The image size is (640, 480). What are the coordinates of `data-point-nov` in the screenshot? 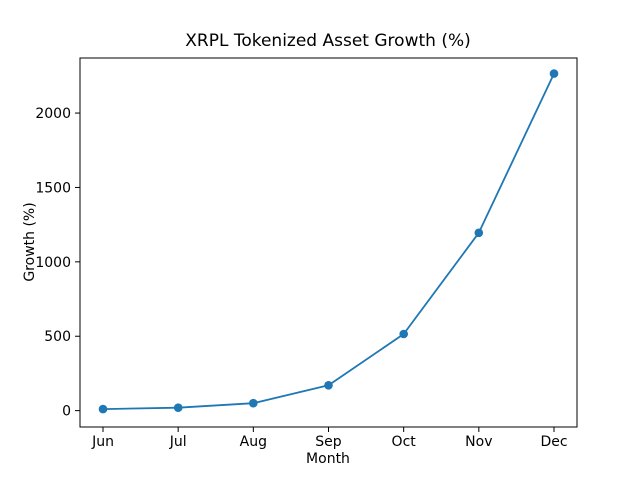 It's located at (479, 233).